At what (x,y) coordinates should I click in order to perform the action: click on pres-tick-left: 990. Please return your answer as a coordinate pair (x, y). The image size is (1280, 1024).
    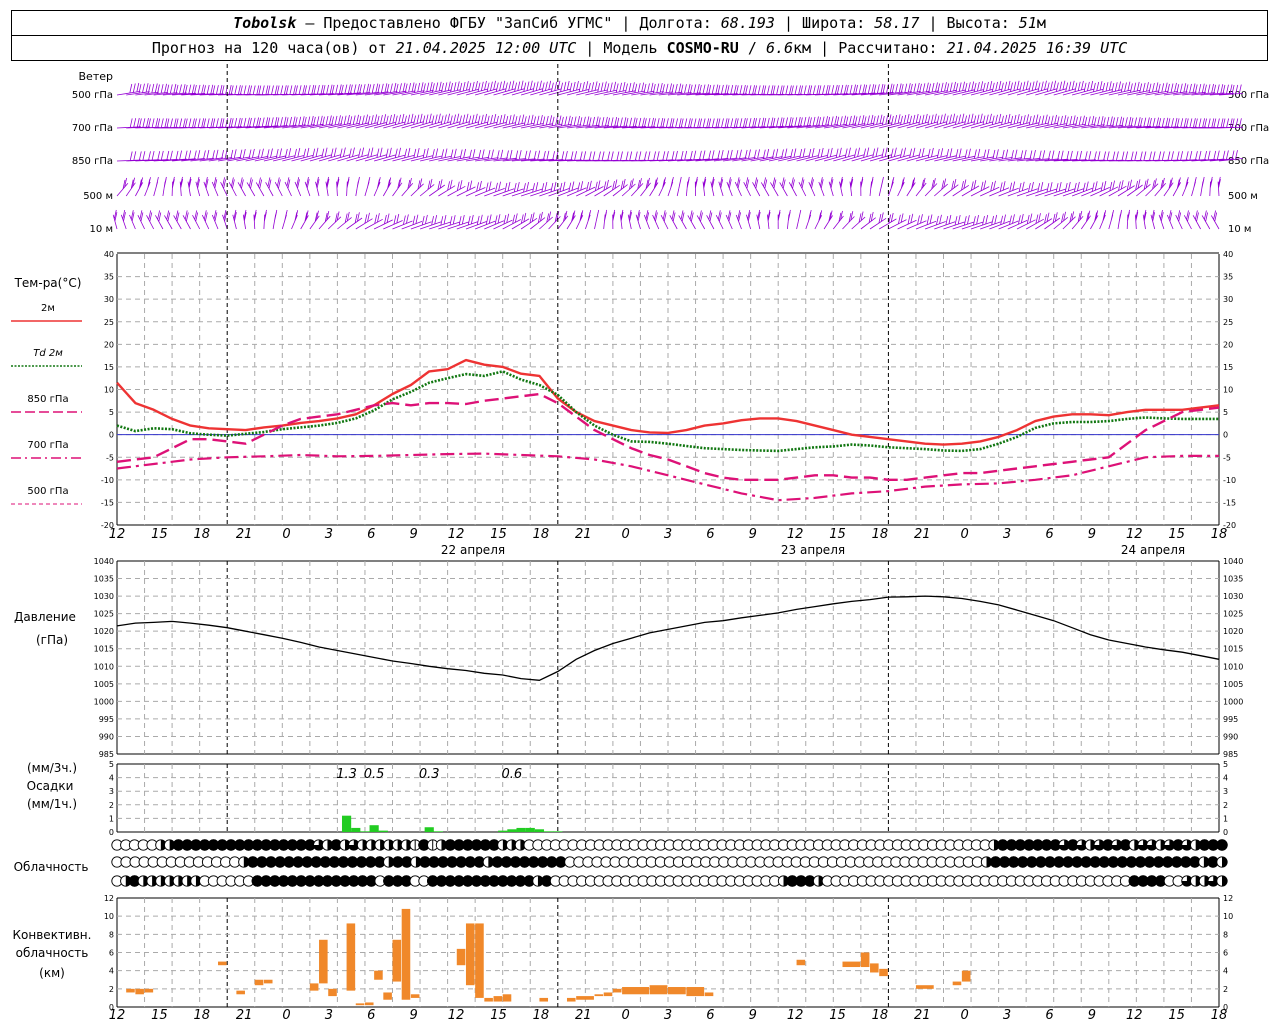
    Looking at the image, I should click on (106, 736).